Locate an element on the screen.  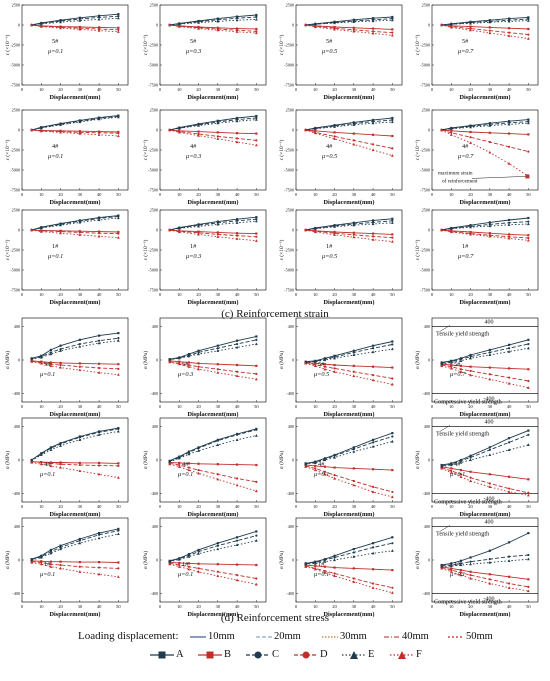
legend-series-marker is located at coordinates (162, 654).